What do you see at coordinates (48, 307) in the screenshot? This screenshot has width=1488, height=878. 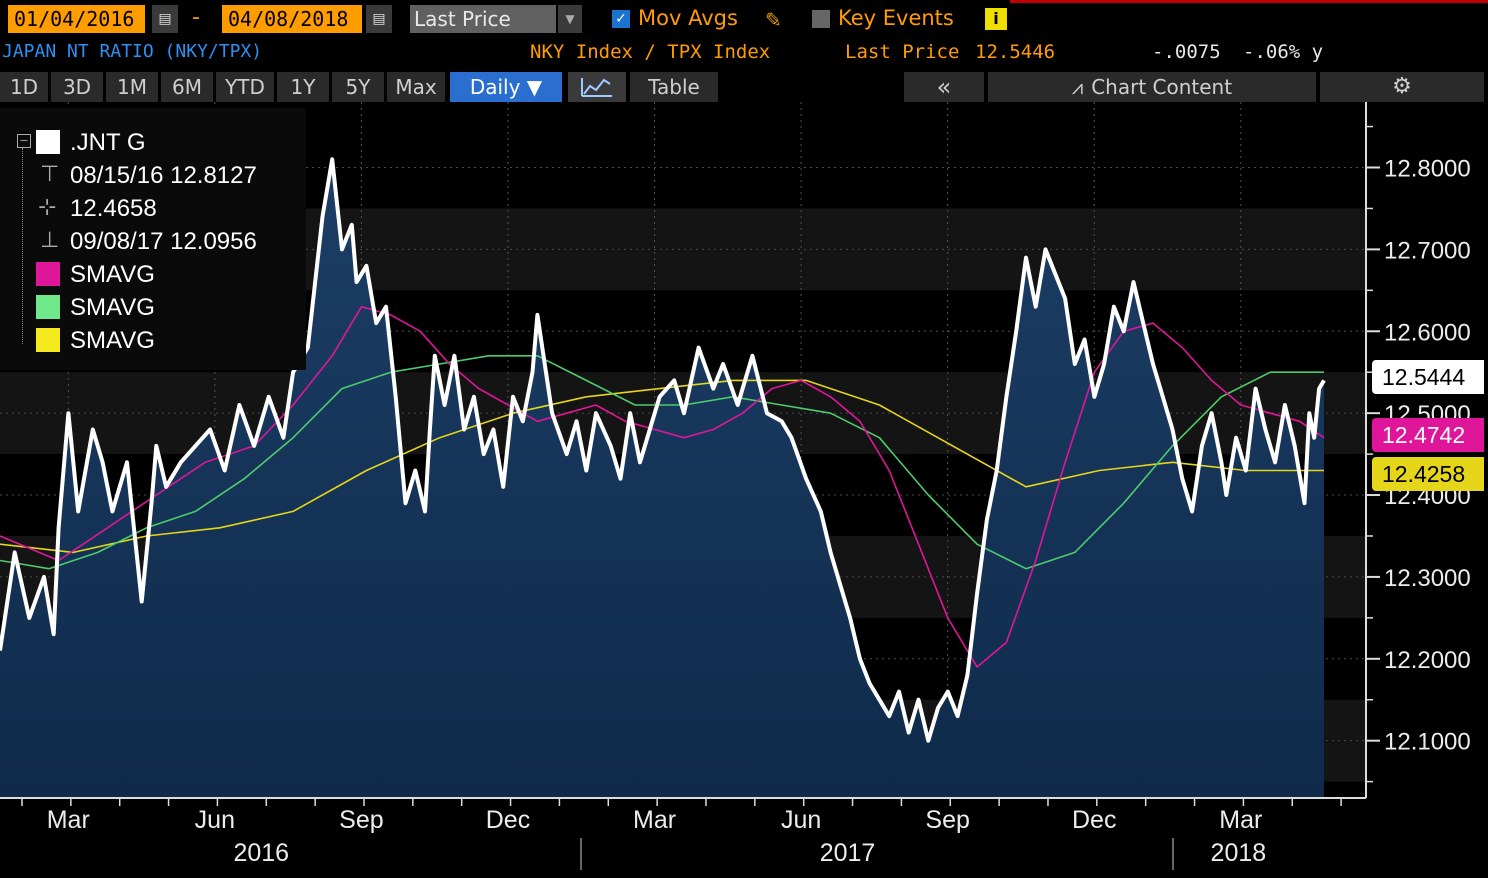 I see `ma2-swatch` at bounding box center [48, 307].